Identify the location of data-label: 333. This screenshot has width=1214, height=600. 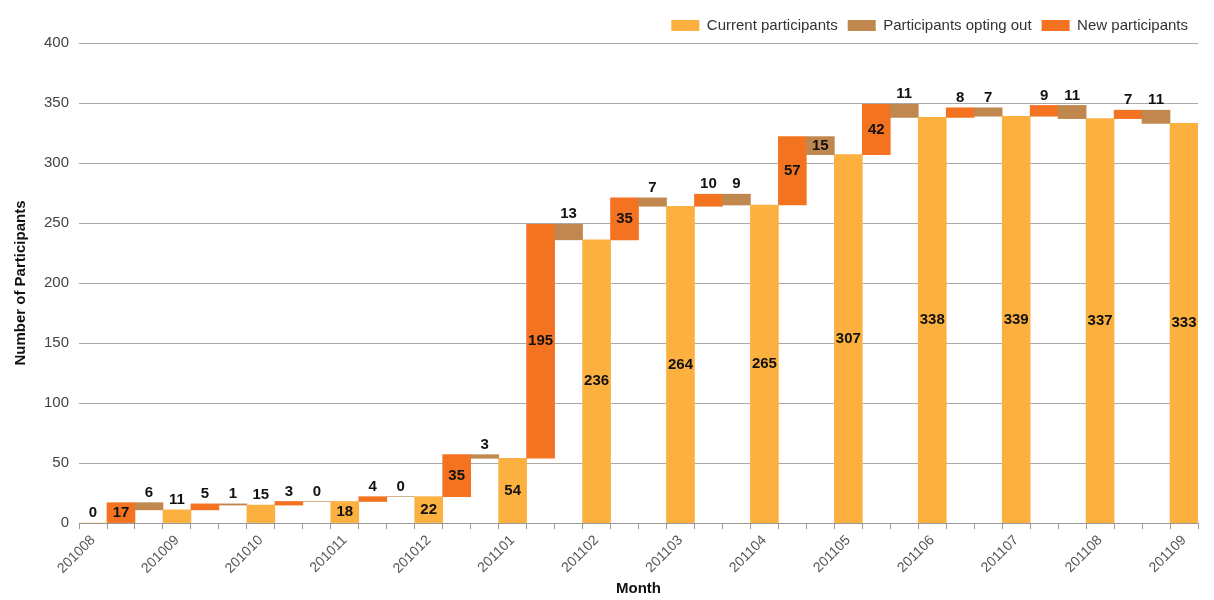
(1184, 322).